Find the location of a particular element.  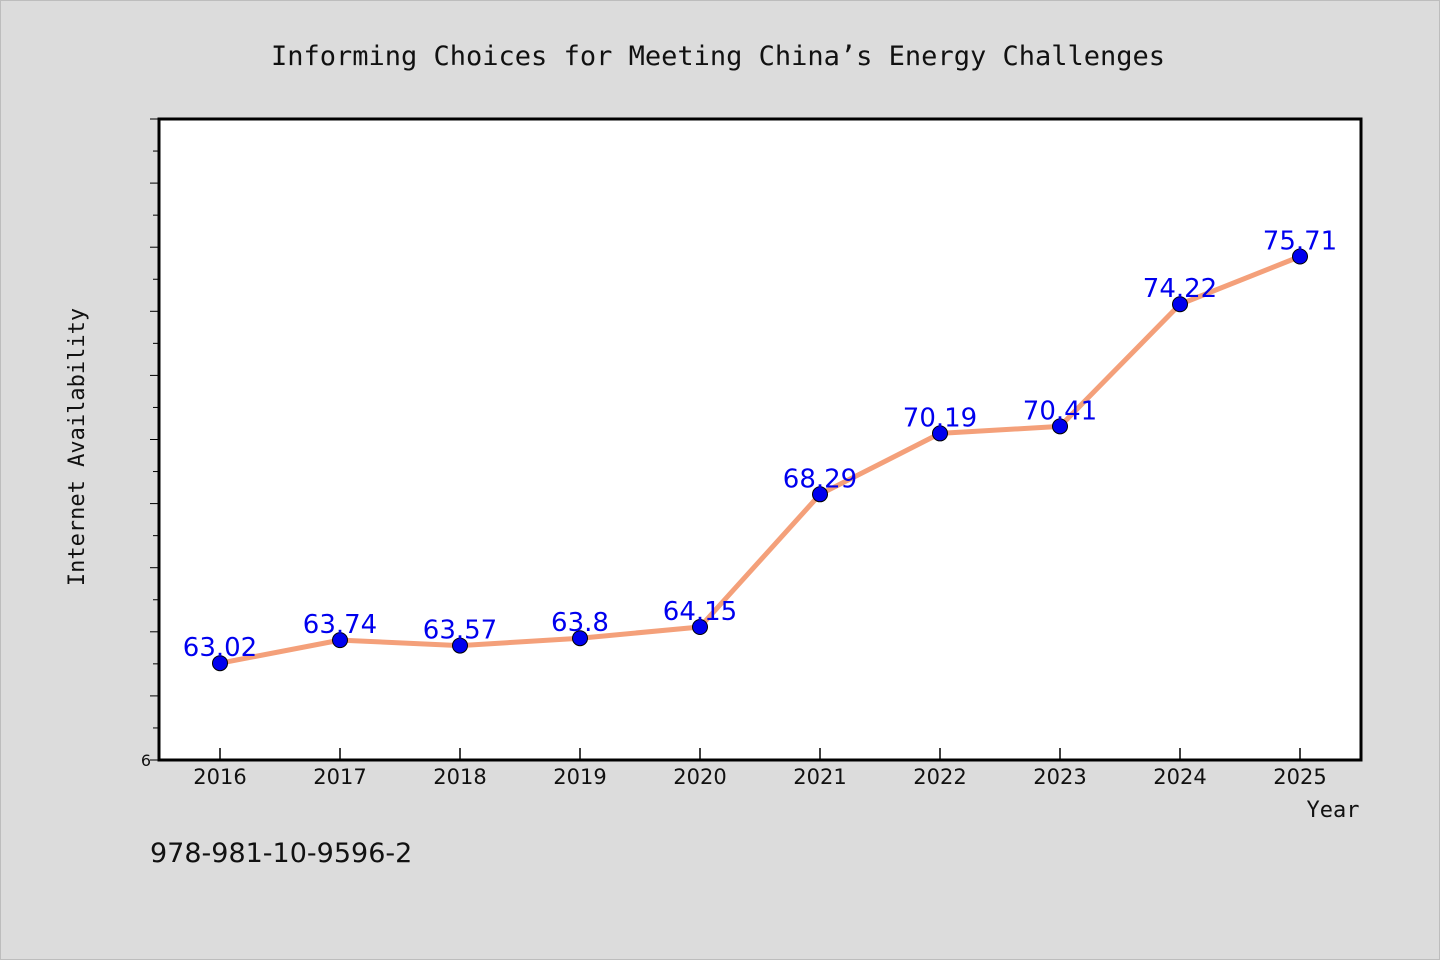

data-label: 63.74 is located at coordinates (340, 625).